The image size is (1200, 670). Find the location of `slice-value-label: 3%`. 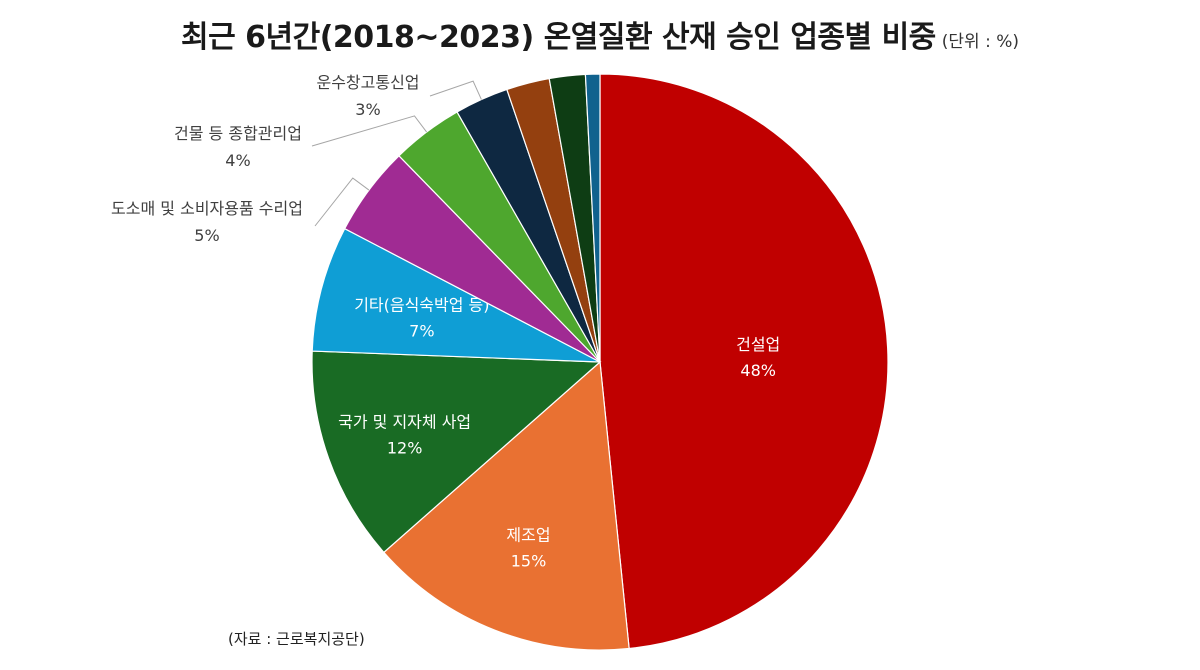

slice-value-label: 3% is located at coordinates (367, 109).